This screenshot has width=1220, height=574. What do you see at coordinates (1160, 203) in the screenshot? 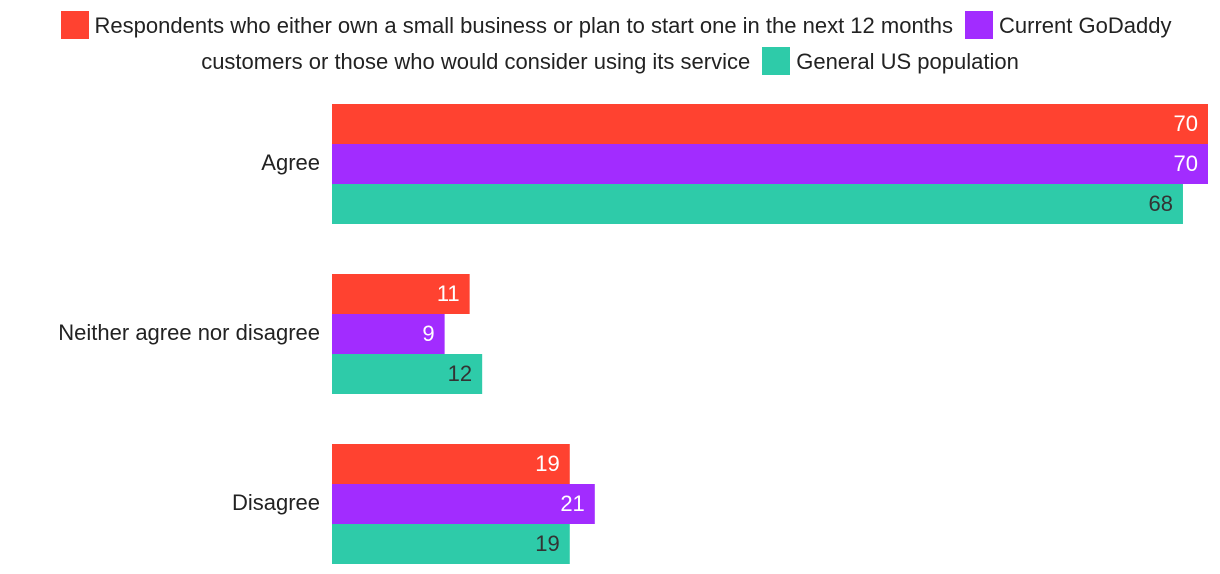
I see `data-label: 68` at bounding box center [1160, 203].